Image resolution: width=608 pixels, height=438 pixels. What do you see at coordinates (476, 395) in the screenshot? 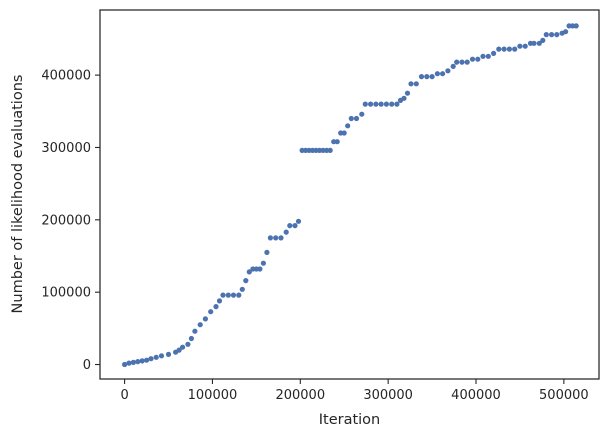
I see `x-tick-label-4: 400000` at bounding box center [476, 395].